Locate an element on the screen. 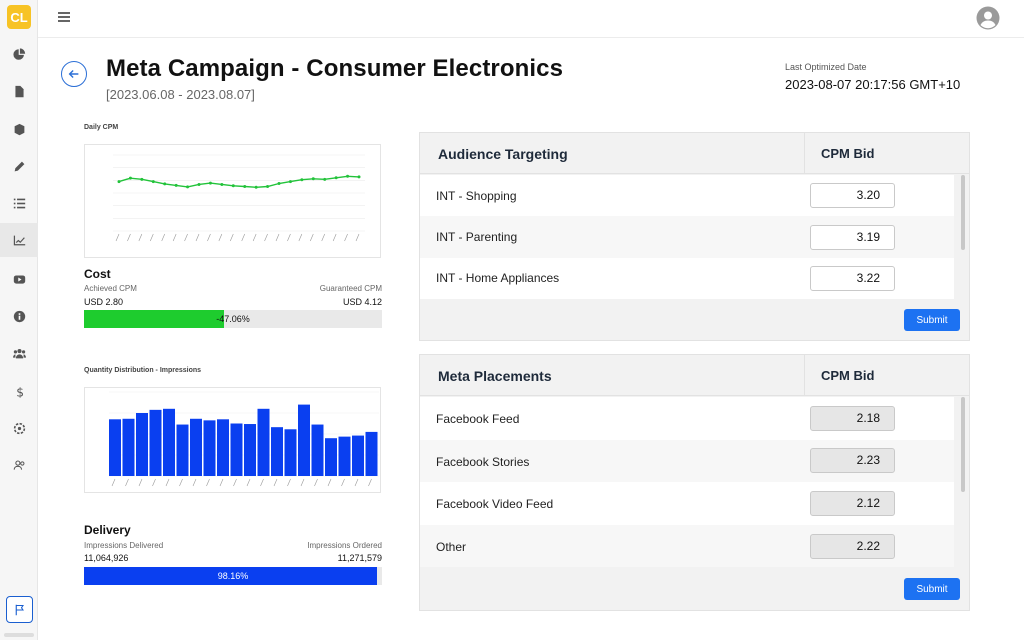 Image resolution: width=1024 pixels, height=640 pixels. sidebar: CL $ is located at coordinates (19, 320).